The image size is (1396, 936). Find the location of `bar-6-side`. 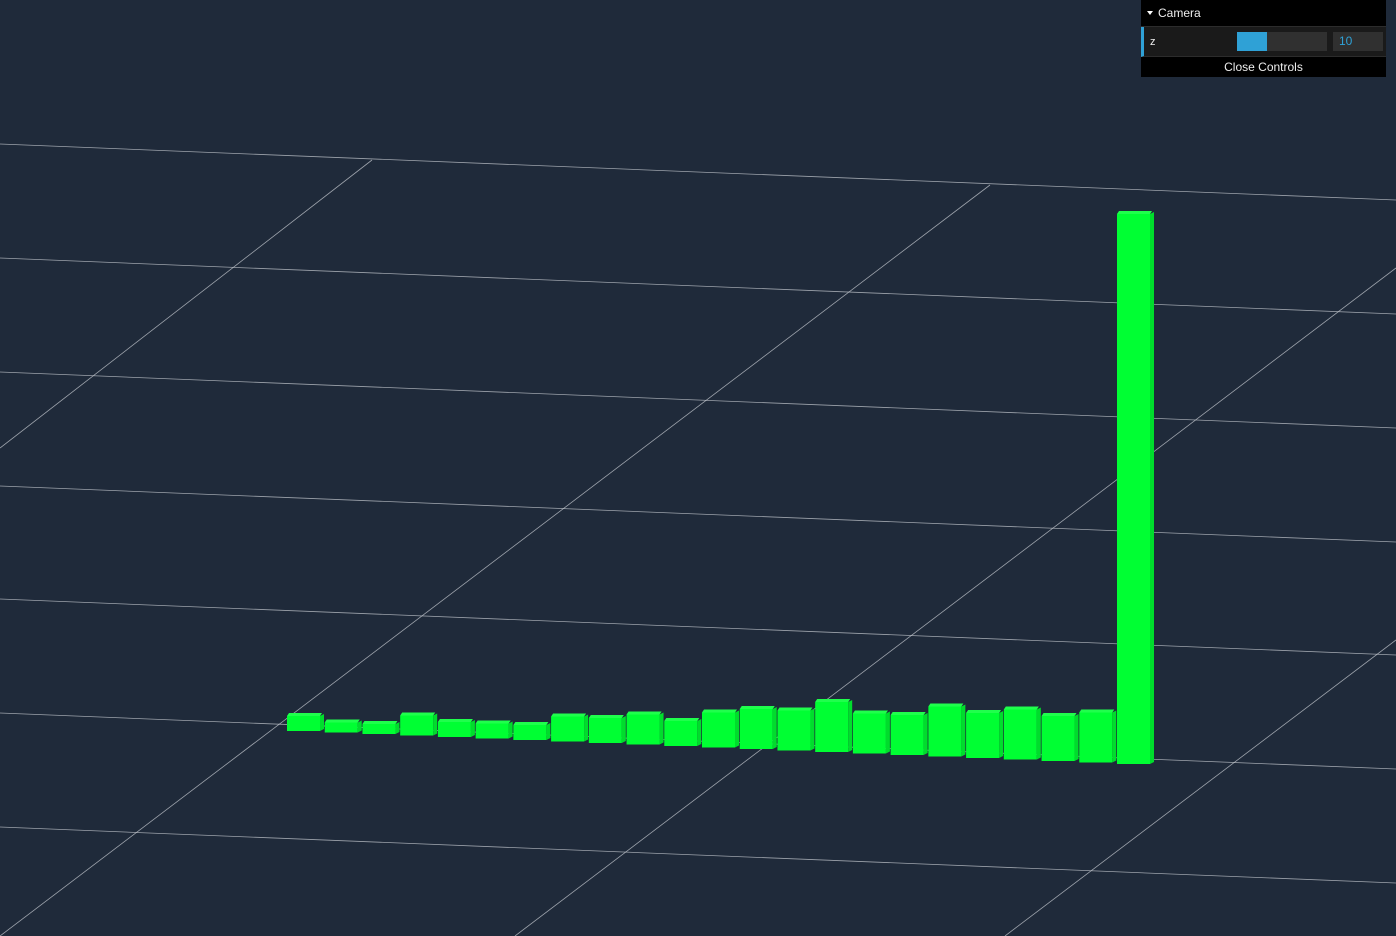

bar-6-side is located at coordinates (548, 731).